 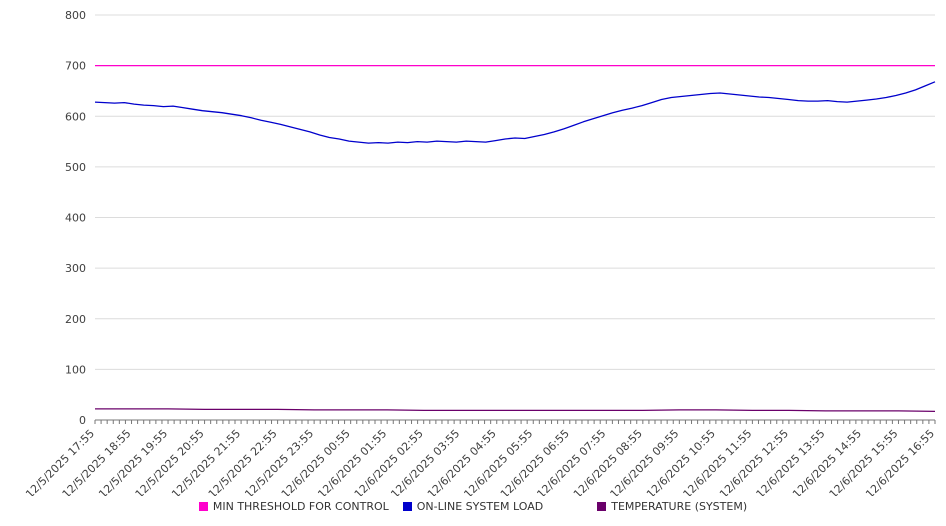 I want to click on y-tick-label: 700, so click(x=75, y=66).